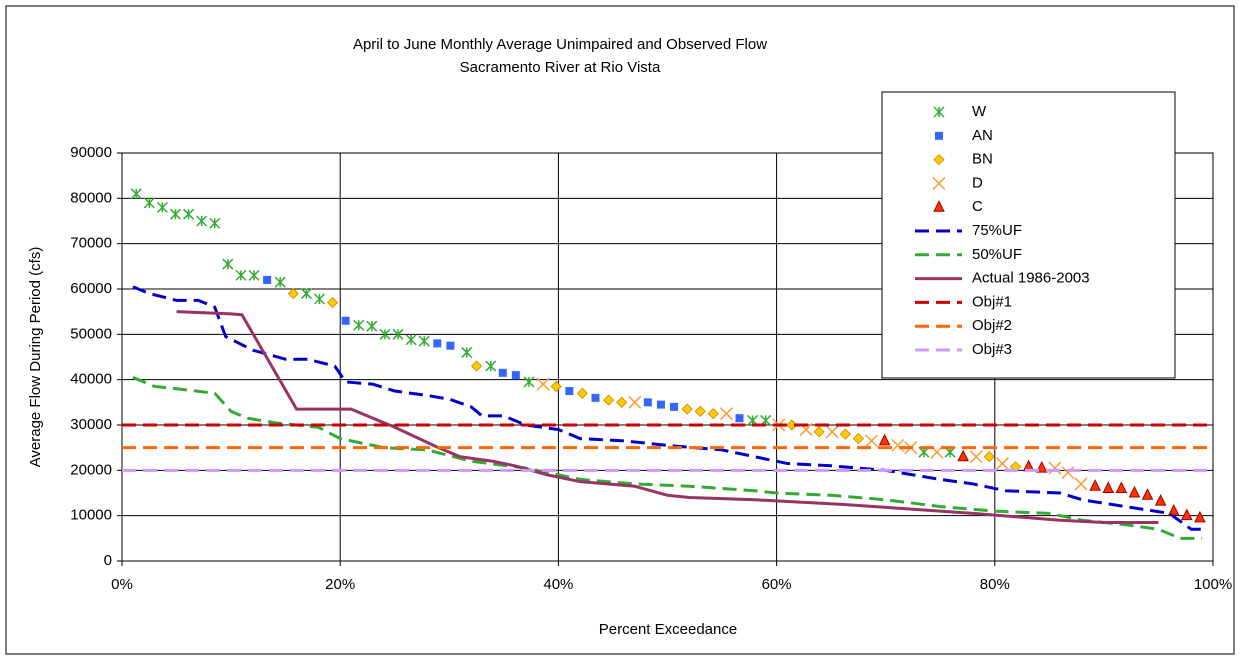 Image resolution: width=1240 pixels, height=661 pixels. What do you see at coordinates (91, 152) in the screenshot?
I see `y-tick-label: 90000` at bounding box center [91, 152].